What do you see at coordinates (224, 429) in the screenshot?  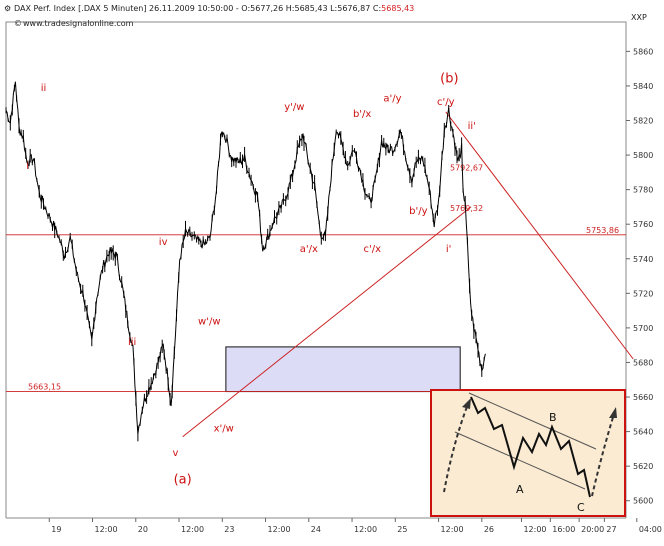 I see `wave-label: x'/w` at bounding box center [224, 429].